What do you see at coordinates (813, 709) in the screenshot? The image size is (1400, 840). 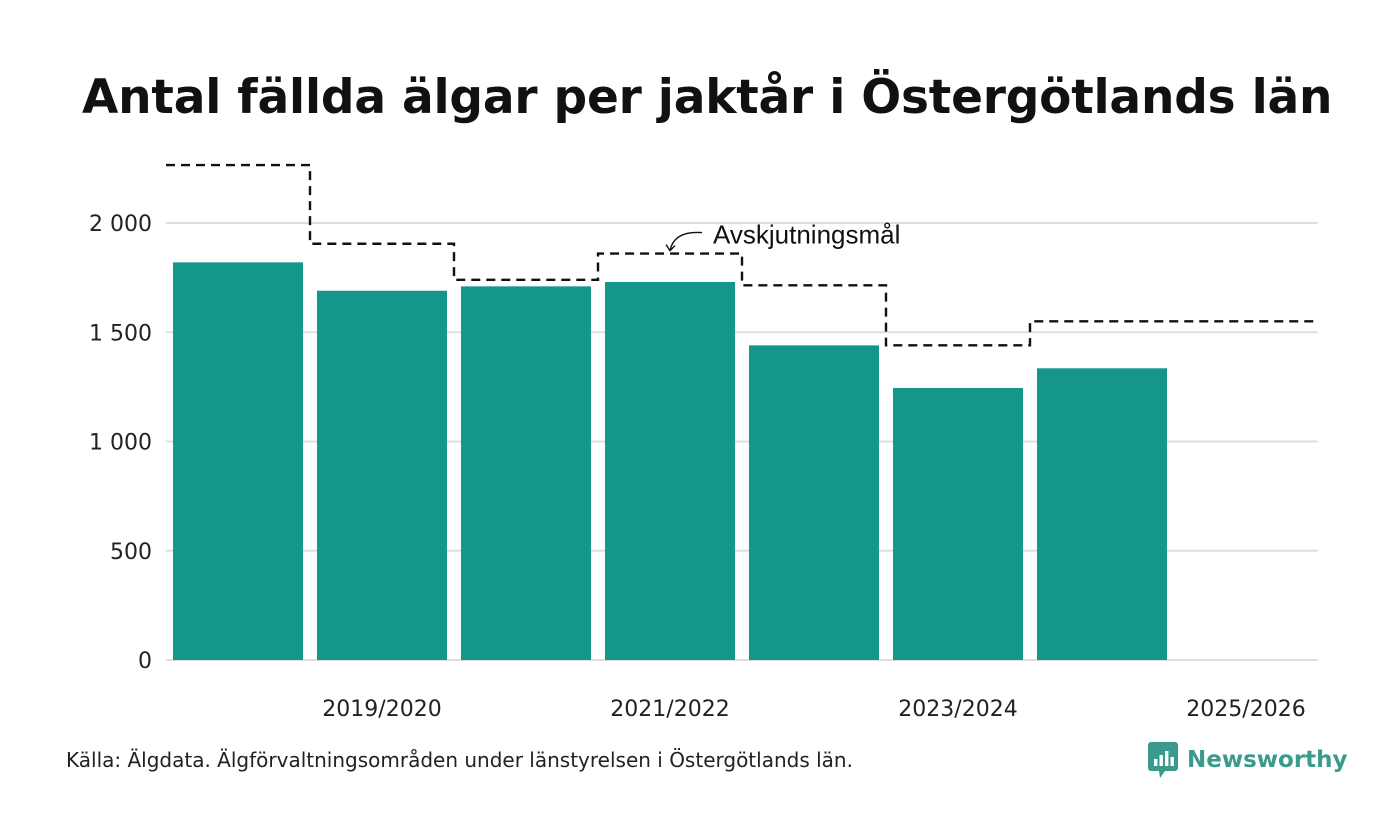 I see `x-axis: 2019/2020 2021/2022 2023/2024 2025/2026` at bounding box center [813, 709].